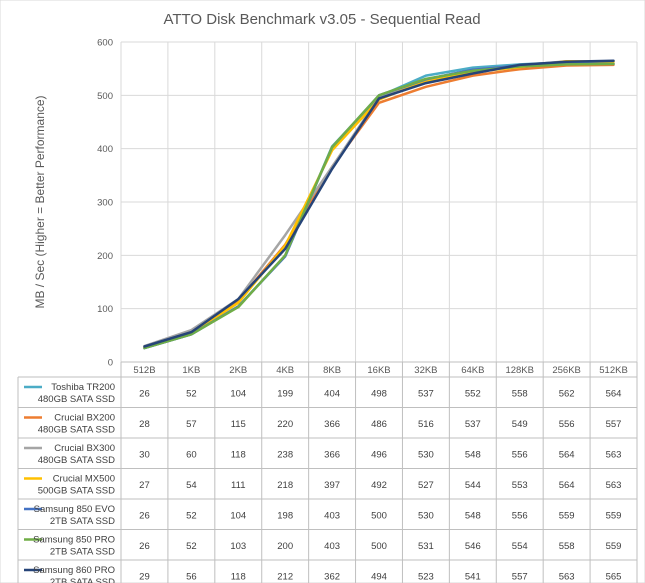 This screenshot has height=583, width=645. What do you see at coordinates (105, 149) in the screenshot?
I see `y-tick-label: 400` at bounding box center [105, 149].